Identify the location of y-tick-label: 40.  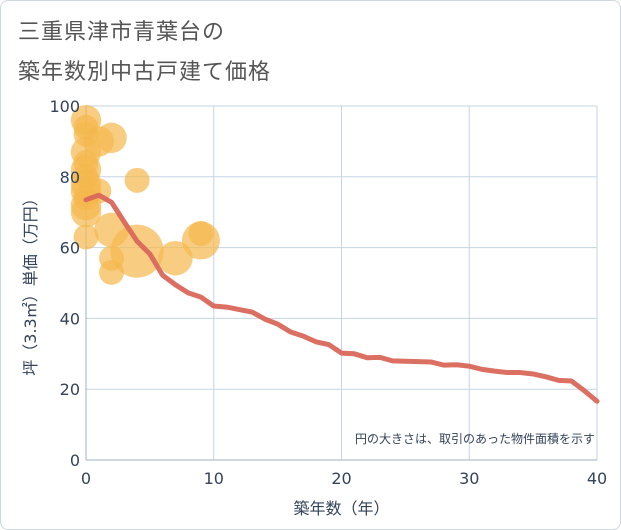
(70, 318).